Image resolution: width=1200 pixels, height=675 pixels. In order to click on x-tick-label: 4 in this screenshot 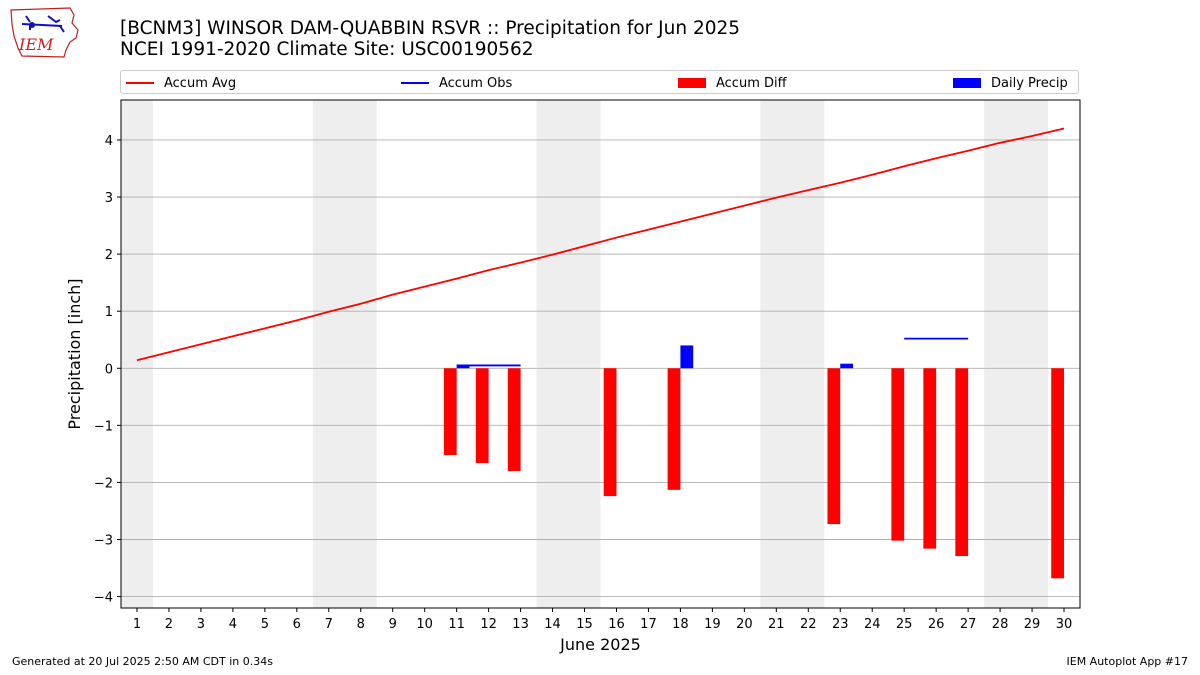, I will do `click(233, 624)`.